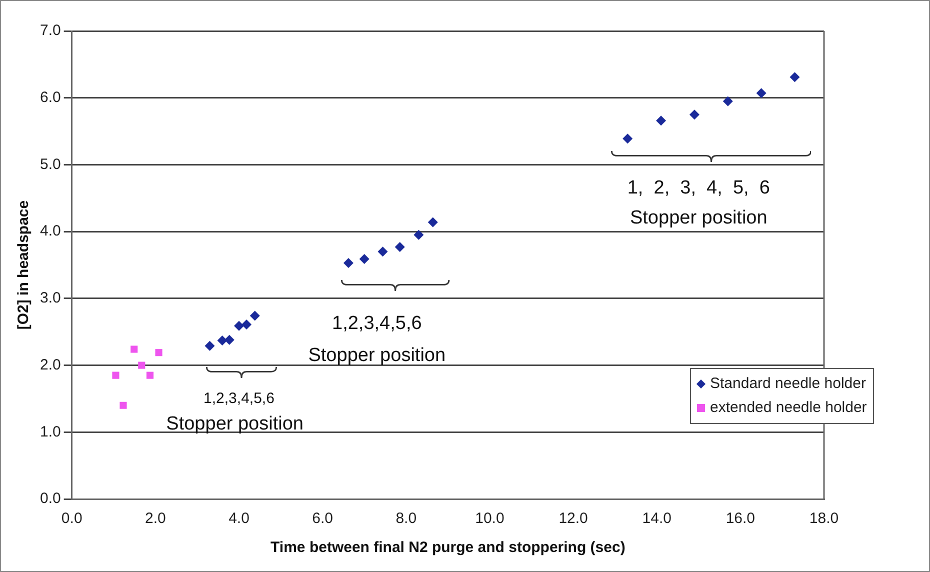 The width and height of the screenshot is (930, 572). I want to click on y-tick-label: 2.0, so click(50, 365).